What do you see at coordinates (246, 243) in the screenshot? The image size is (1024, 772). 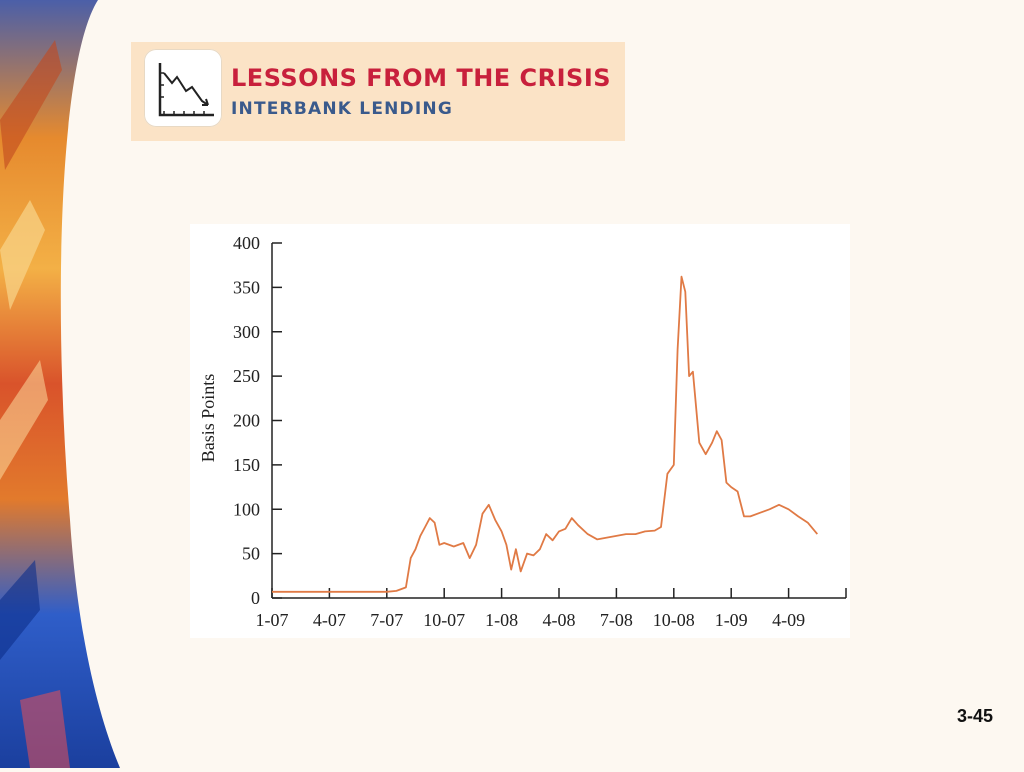 I see `y-tick-label: 400` at bounding box center [246, 243].